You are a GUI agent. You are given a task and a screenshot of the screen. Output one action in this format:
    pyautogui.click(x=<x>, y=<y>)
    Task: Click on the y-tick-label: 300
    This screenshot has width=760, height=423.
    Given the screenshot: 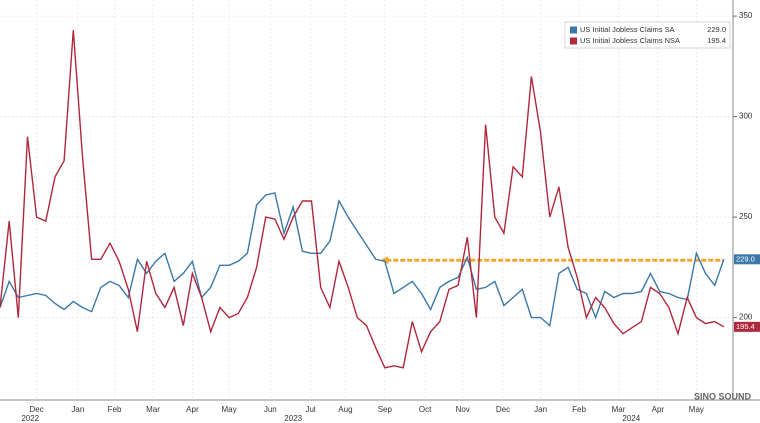 What is the action you would take?
    pyautogui.click(x=746, y=116)
    